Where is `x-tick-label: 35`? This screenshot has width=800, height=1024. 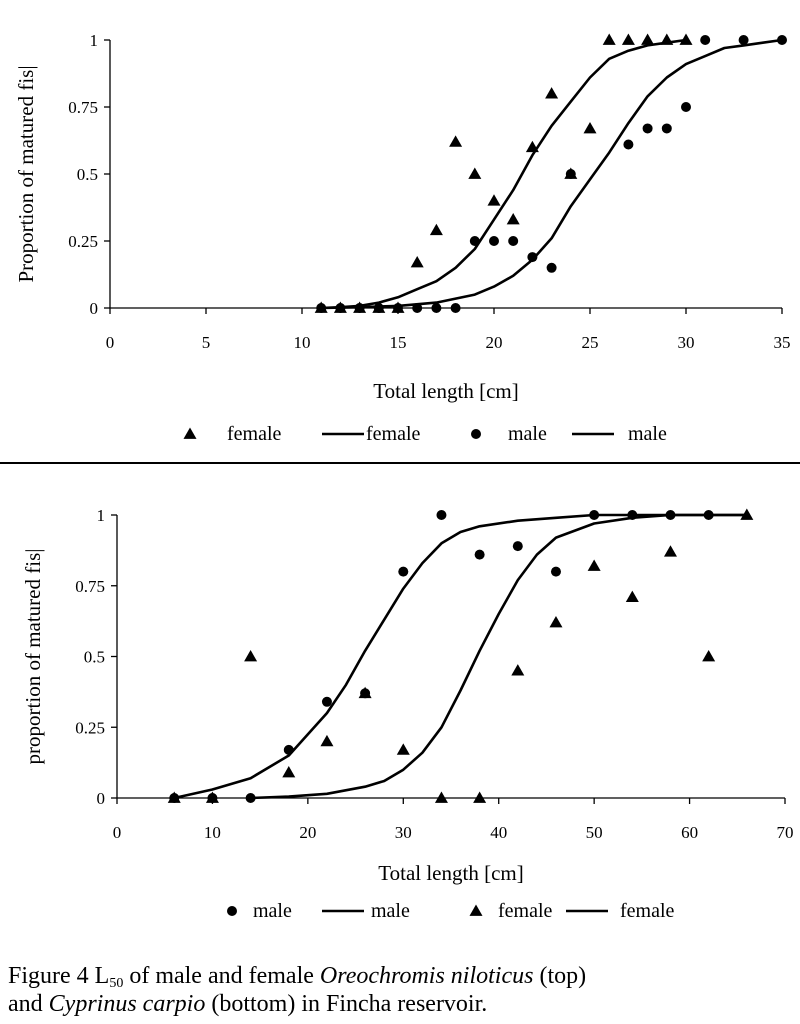 x-tick-label: 35 is located at coordinates (782, 342).